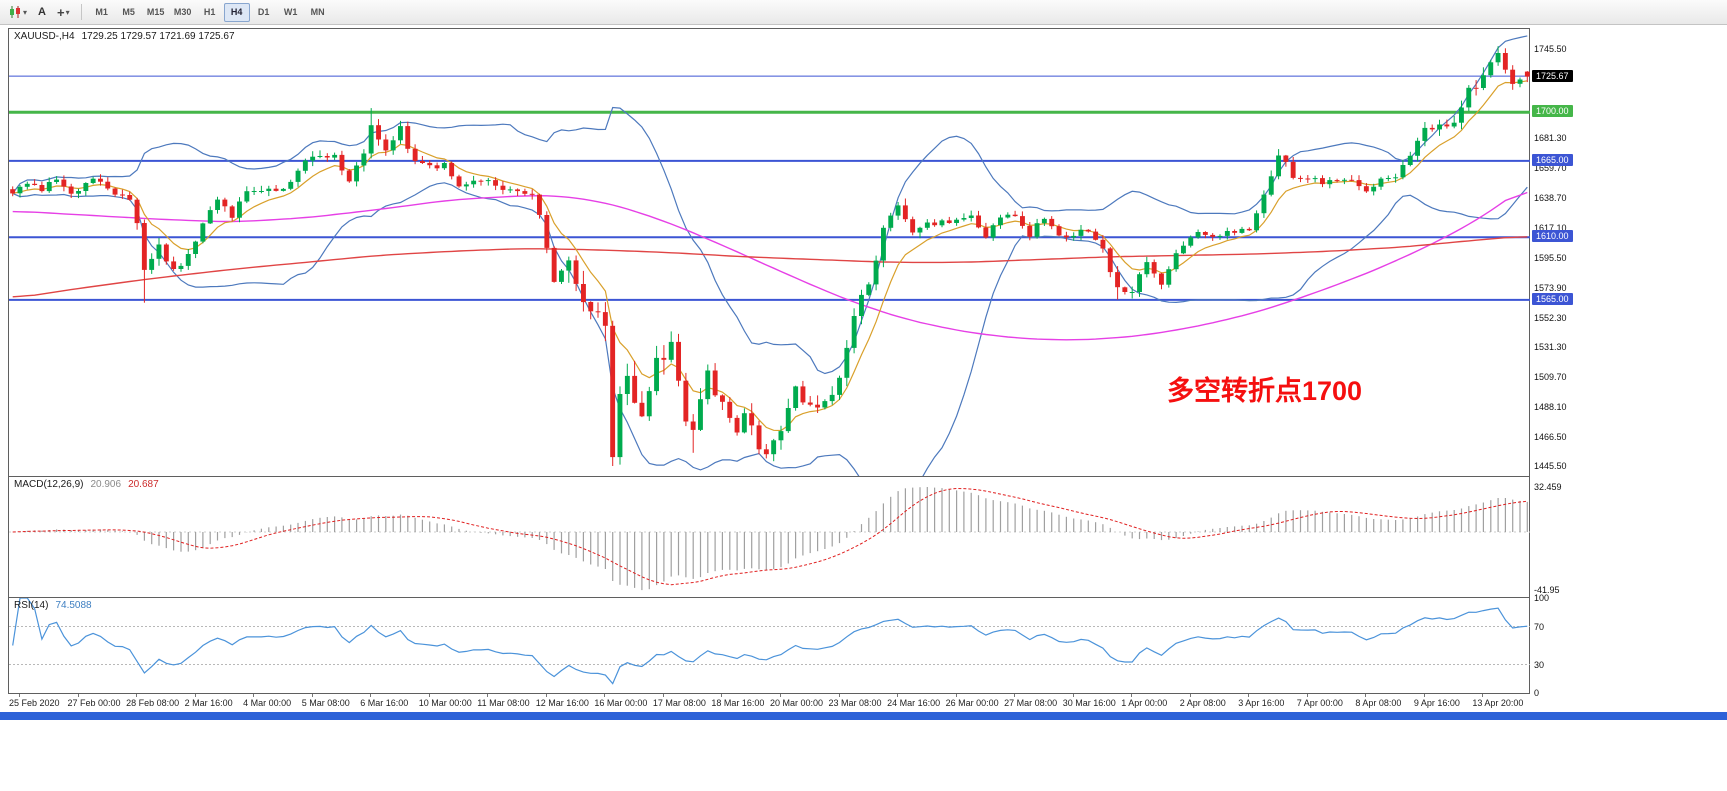  I want to click on price-axis-label: 1659.70, so click(1550, 168).